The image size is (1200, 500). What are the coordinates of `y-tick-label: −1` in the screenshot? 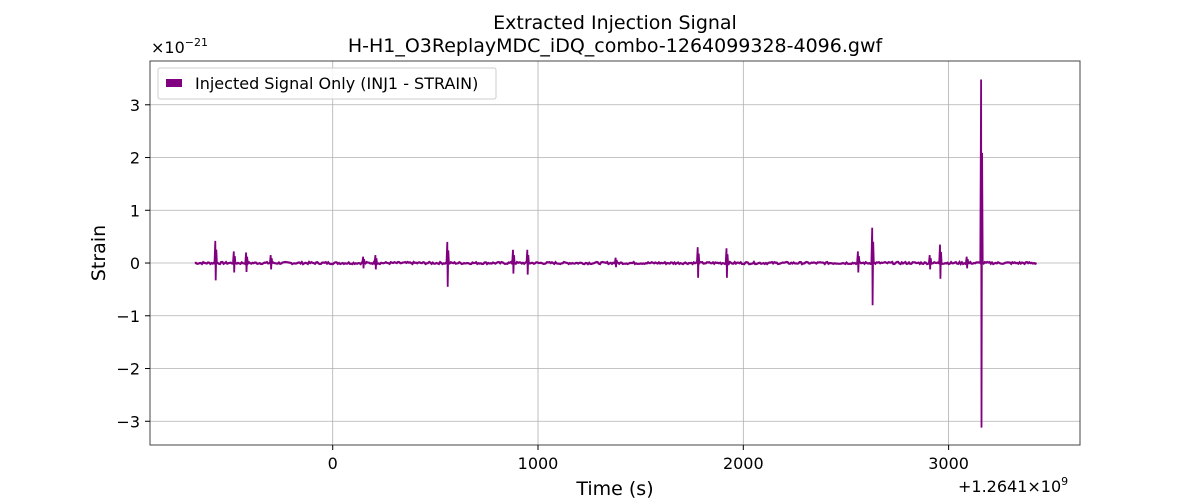 It's located at (128, 316).